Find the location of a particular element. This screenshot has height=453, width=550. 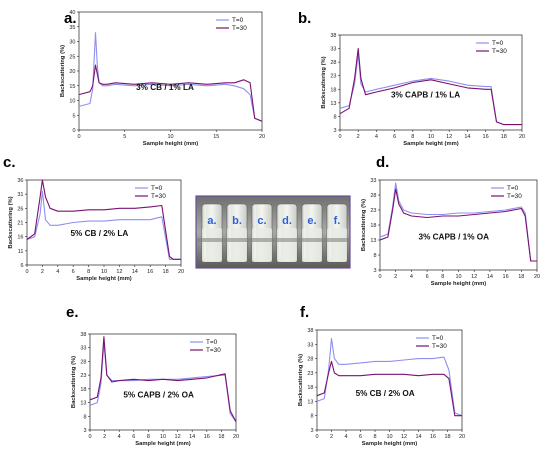

y-tick-label: 0 is located at coordinates (73, 131).